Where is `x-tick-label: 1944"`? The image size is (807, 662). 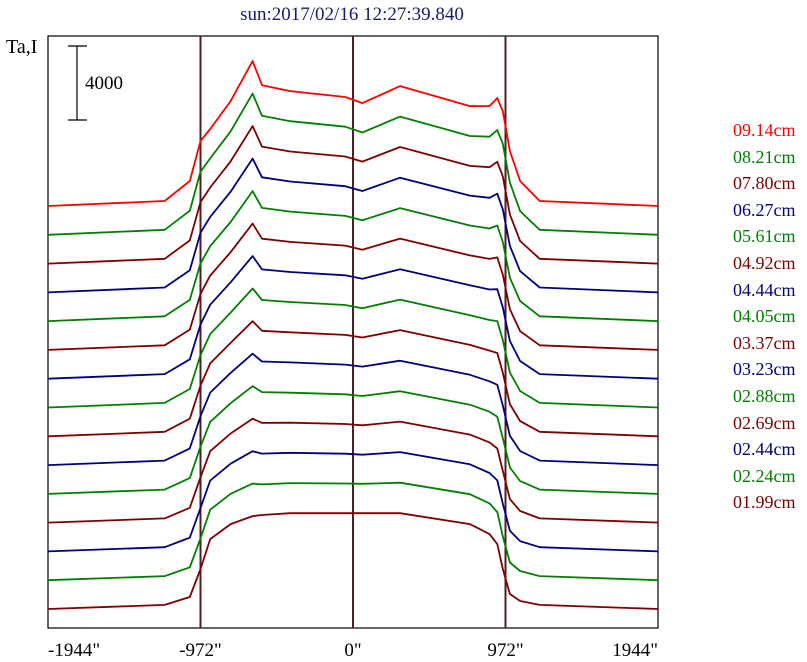
x-tick-label: 1944" is located at coordinates (635, 650).